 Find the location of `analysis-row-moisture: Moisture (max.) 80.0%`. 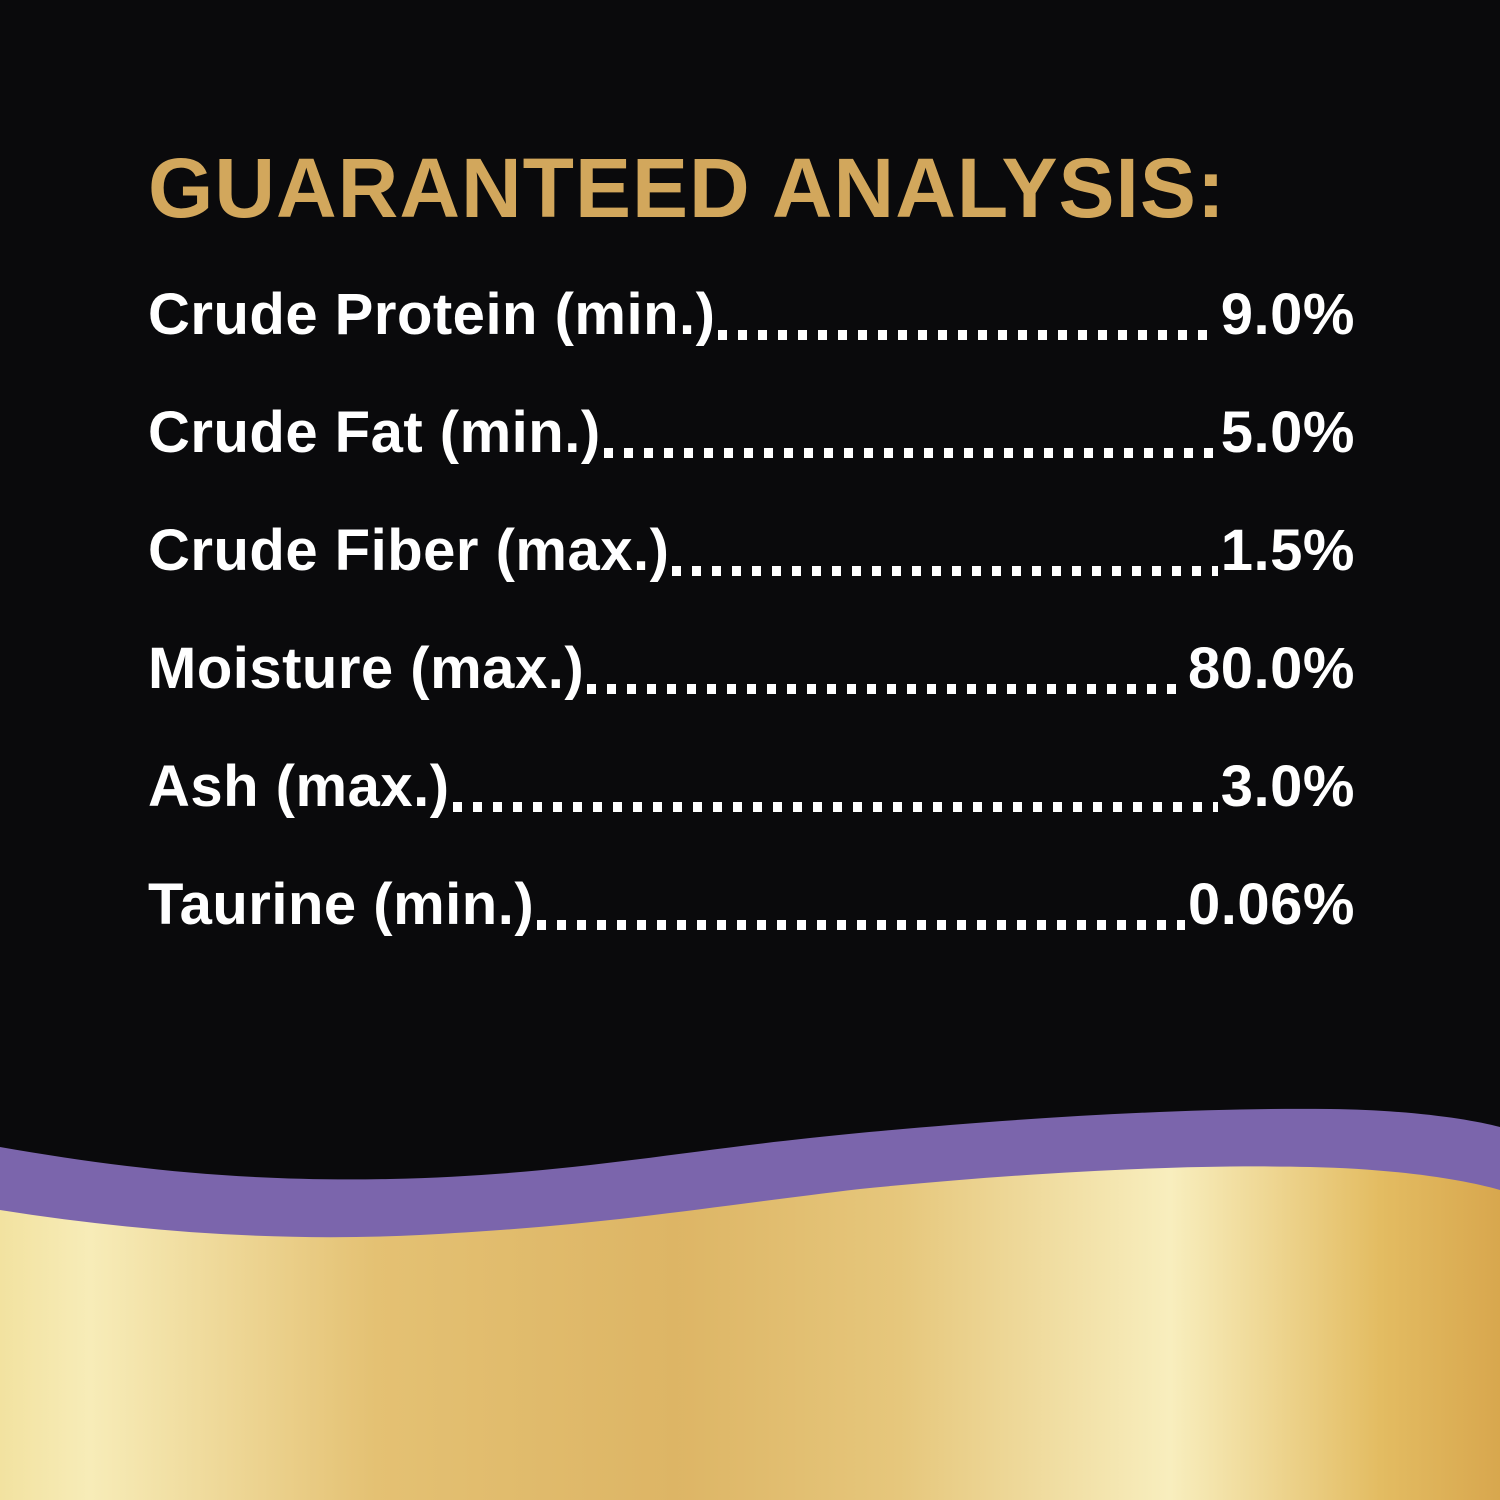

analysis-row-moisture: Moisture (max.) 80.0% is located at coordinates (751, 669).